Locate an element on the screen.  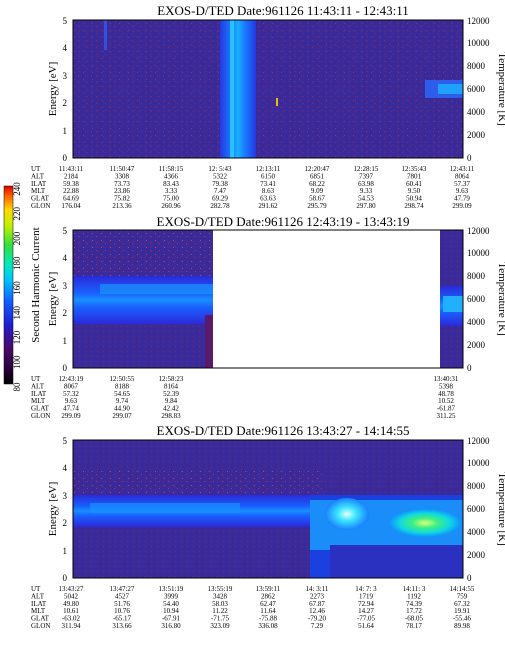
table-cell: 759 is located at coordinates (462, 596).